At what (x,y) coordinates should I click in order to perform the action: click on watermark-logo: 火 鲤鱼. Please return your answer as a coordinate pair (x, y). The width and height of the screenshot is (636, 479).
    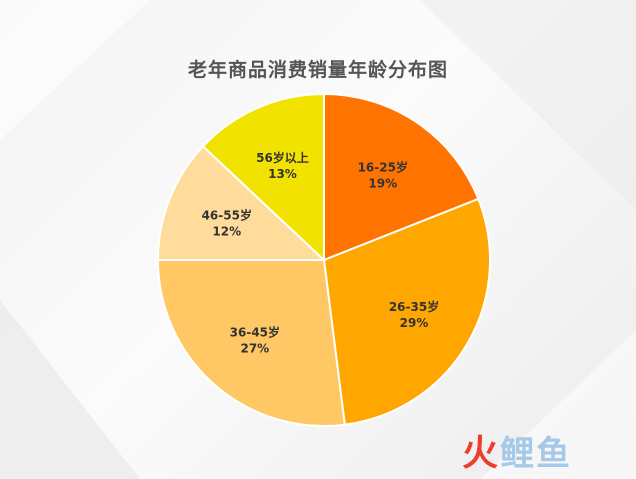
    Looking at the image, I should click on (517, 454).